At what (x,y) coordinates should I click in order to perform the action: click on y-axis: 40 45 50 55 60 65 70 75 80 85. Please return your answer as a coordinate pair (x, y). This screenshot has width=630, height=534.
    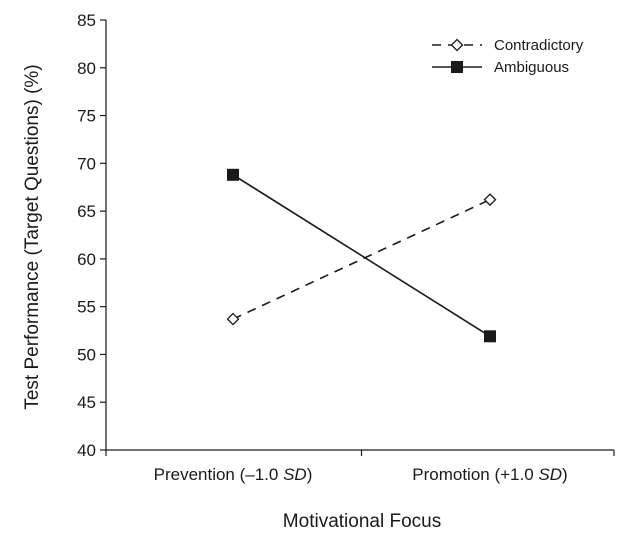
    Looking at the image, I should click on (92, 235).